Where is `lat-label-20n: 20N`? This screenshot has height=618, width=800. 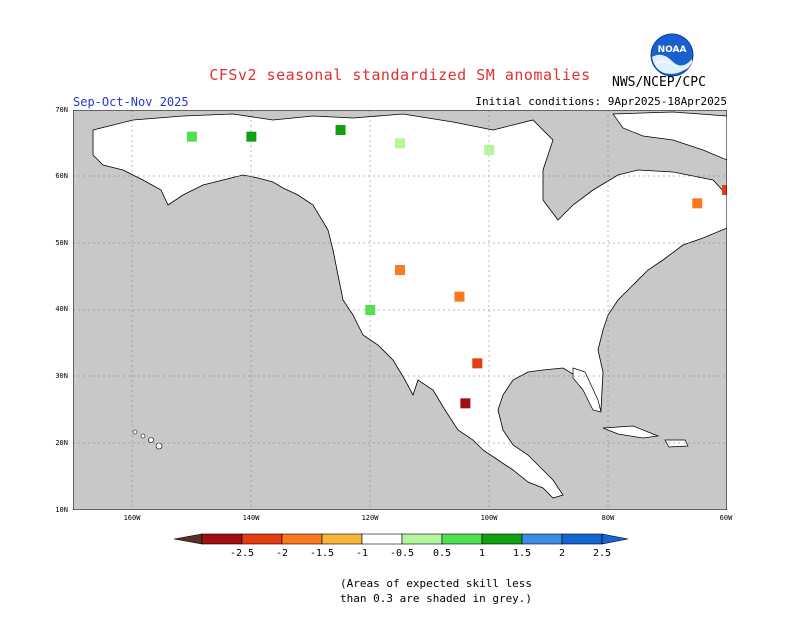 lat-label-20n: 20N is located at coordinates (61, 443).